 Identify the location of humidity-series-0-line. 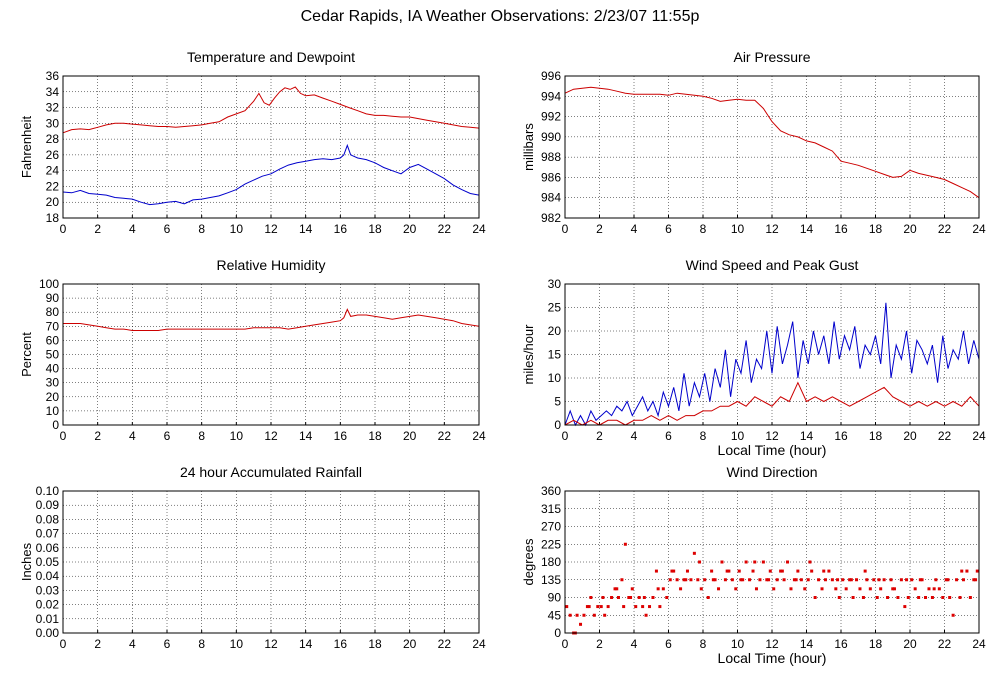
(271, 319).